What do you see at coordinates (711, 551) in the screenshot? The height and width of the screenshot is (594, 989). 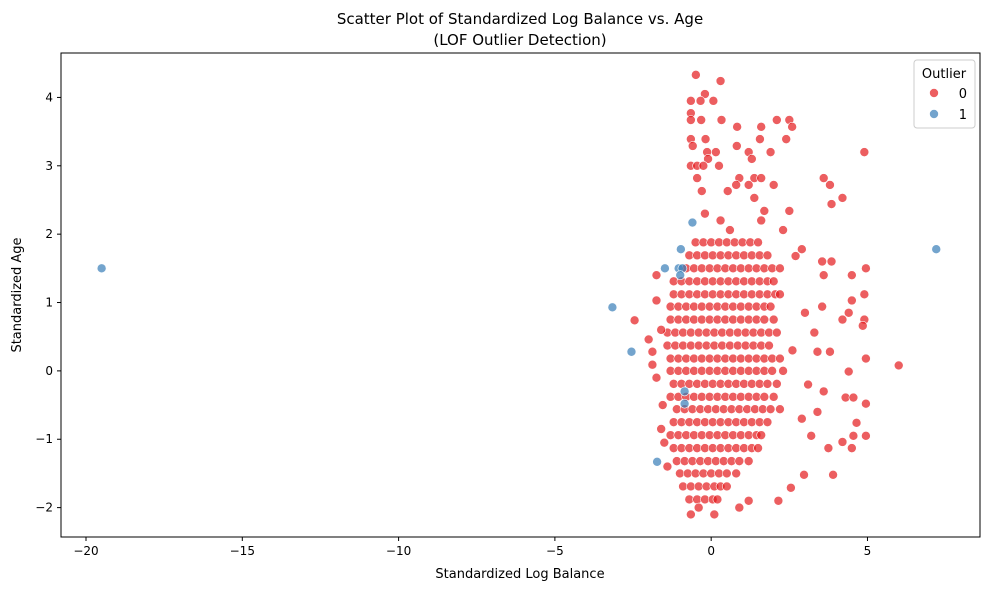 I see `x-tick-label: 0` at bounding box center [711, 551].